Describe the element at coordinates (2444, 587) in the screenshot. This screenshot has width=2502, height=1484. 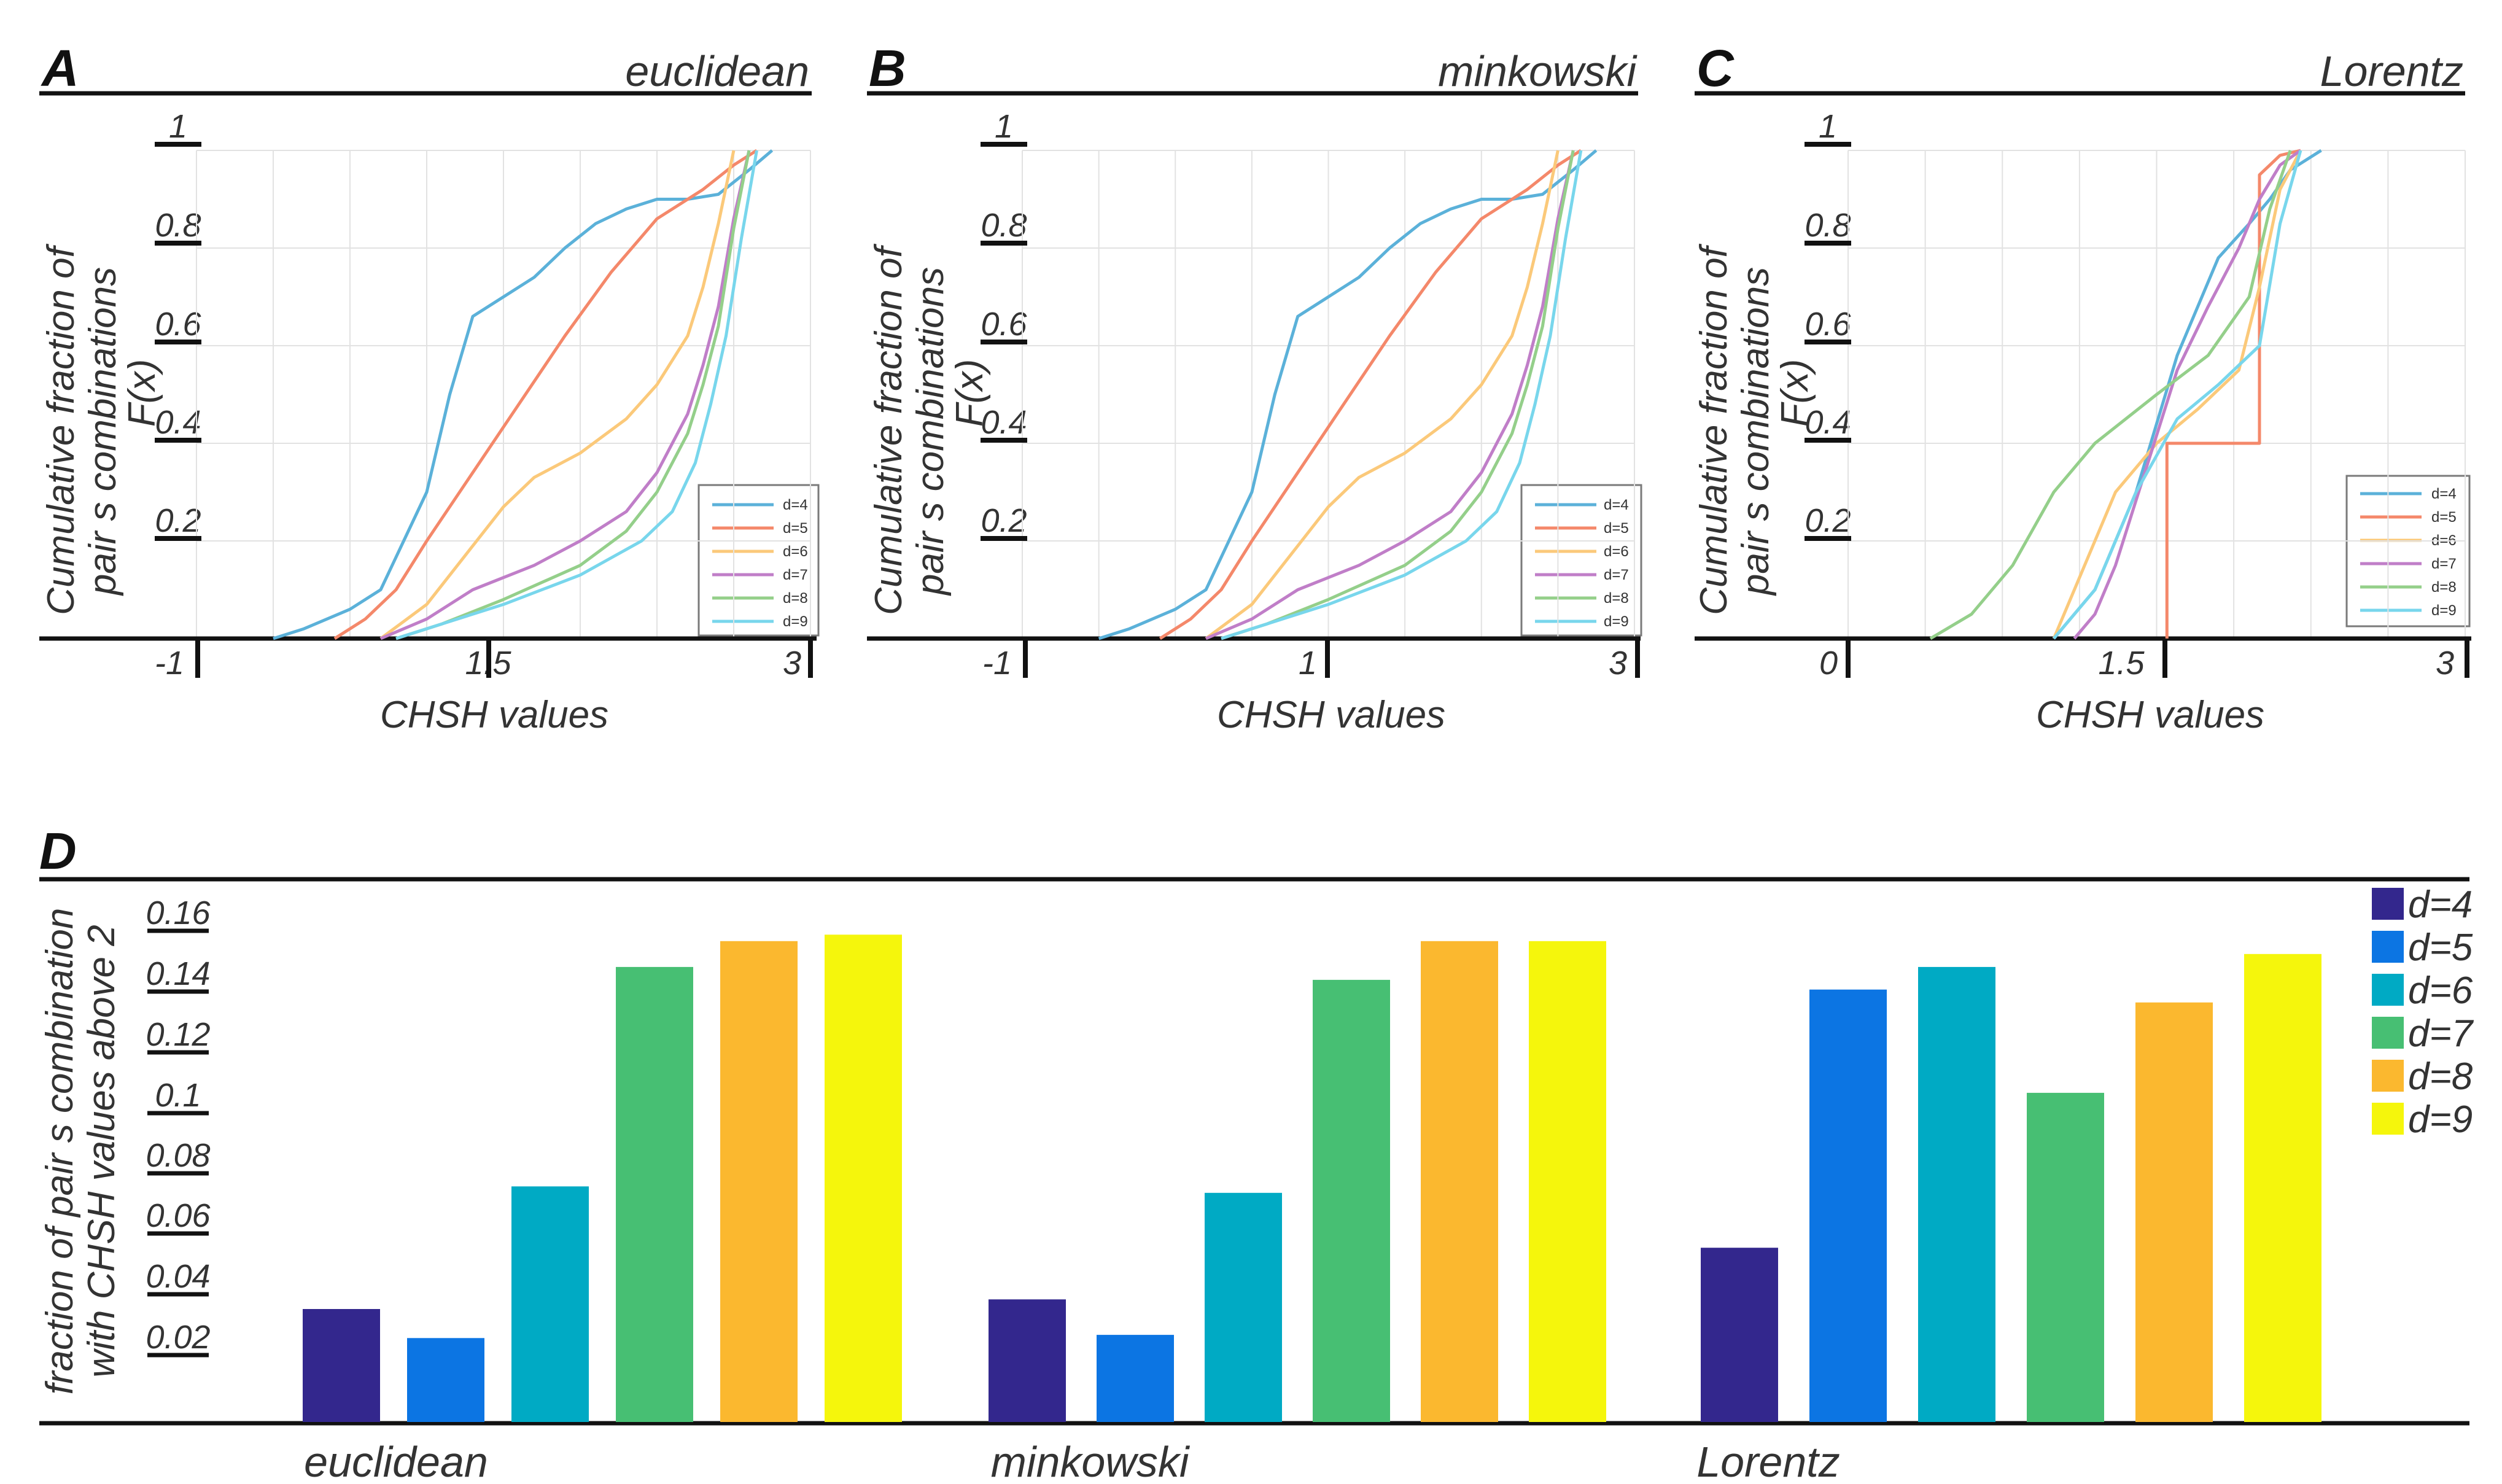
I see `panel-c-legend-d8: d=8` at that location.